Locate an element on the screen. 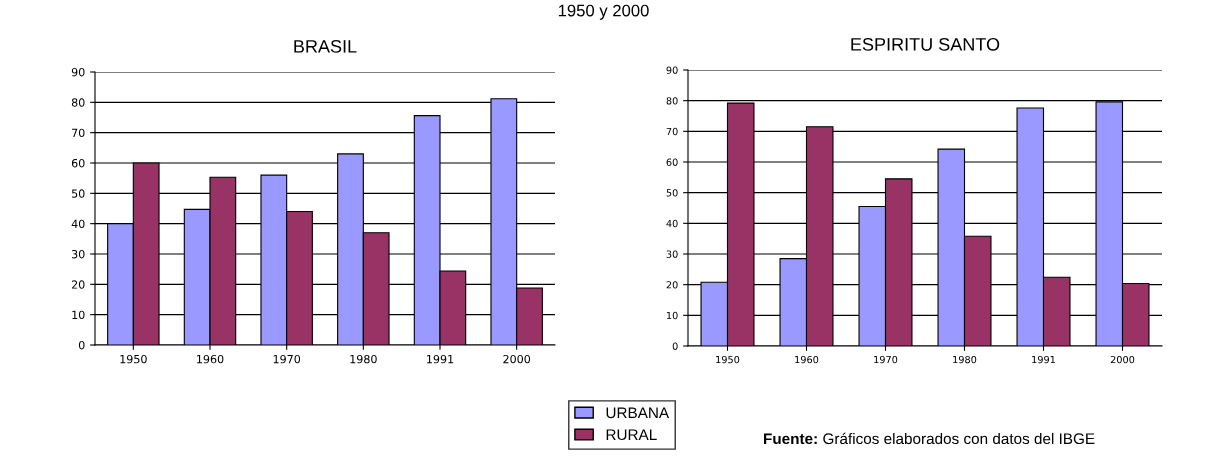 This screenshot has width=1207, height=459. text: 1950 y 2000 is located at coordinates (603, 12).